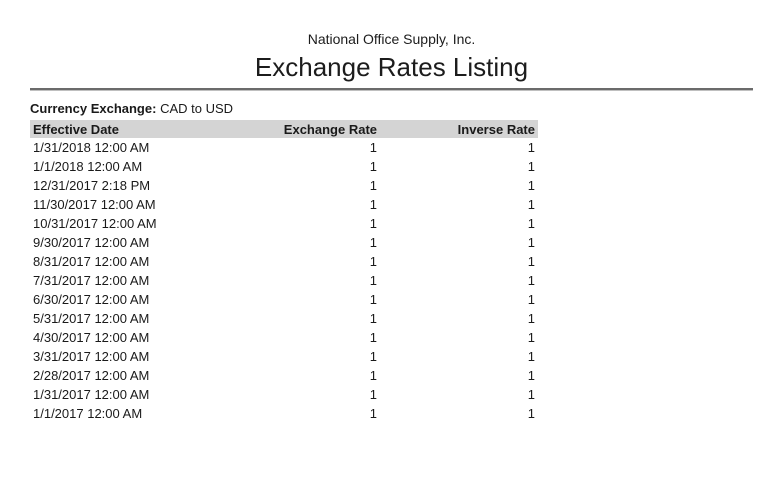  What do you see at coordinates (391, 108) in the screenshot?
I see `currency-exchange-filter: Currency Exchange: CAD to USD` at bounding box center [391, 108].